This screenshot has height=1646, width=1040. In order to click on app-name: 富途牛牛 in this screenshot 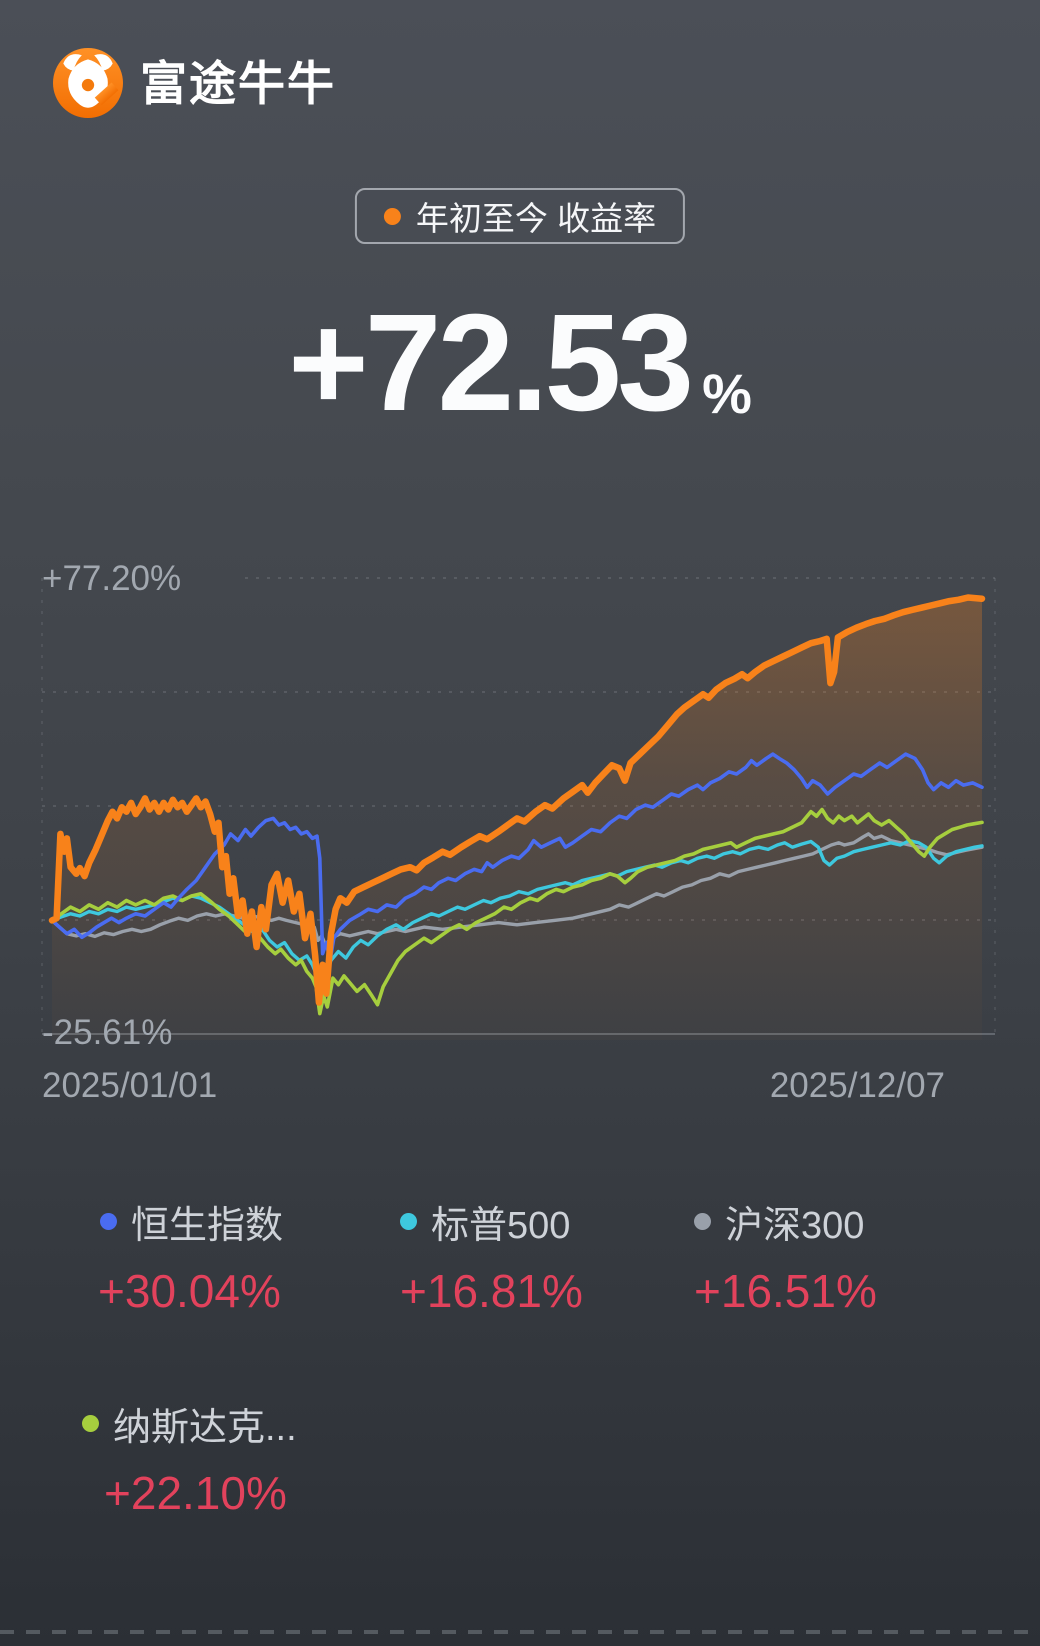, I will do `click(238, 83)`.